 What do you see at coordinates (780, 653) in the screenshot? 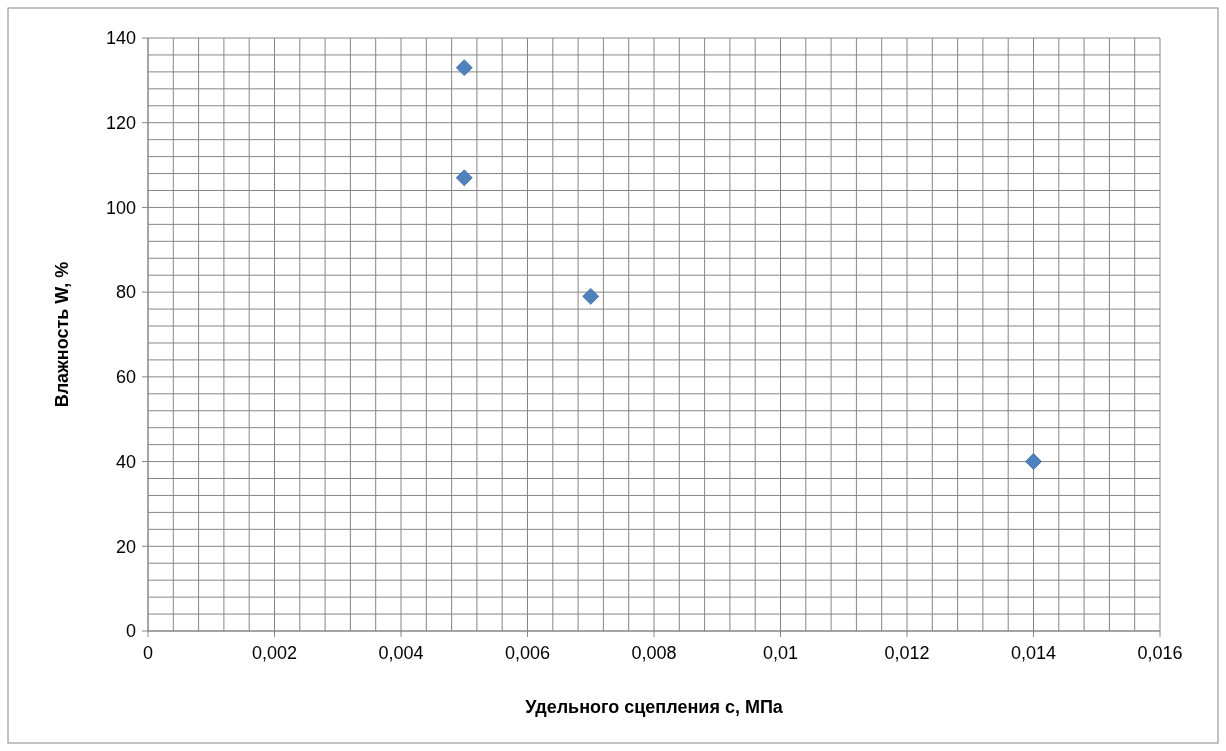
I see `x-tick-label: 0,01` at bounding box center [780, 653].